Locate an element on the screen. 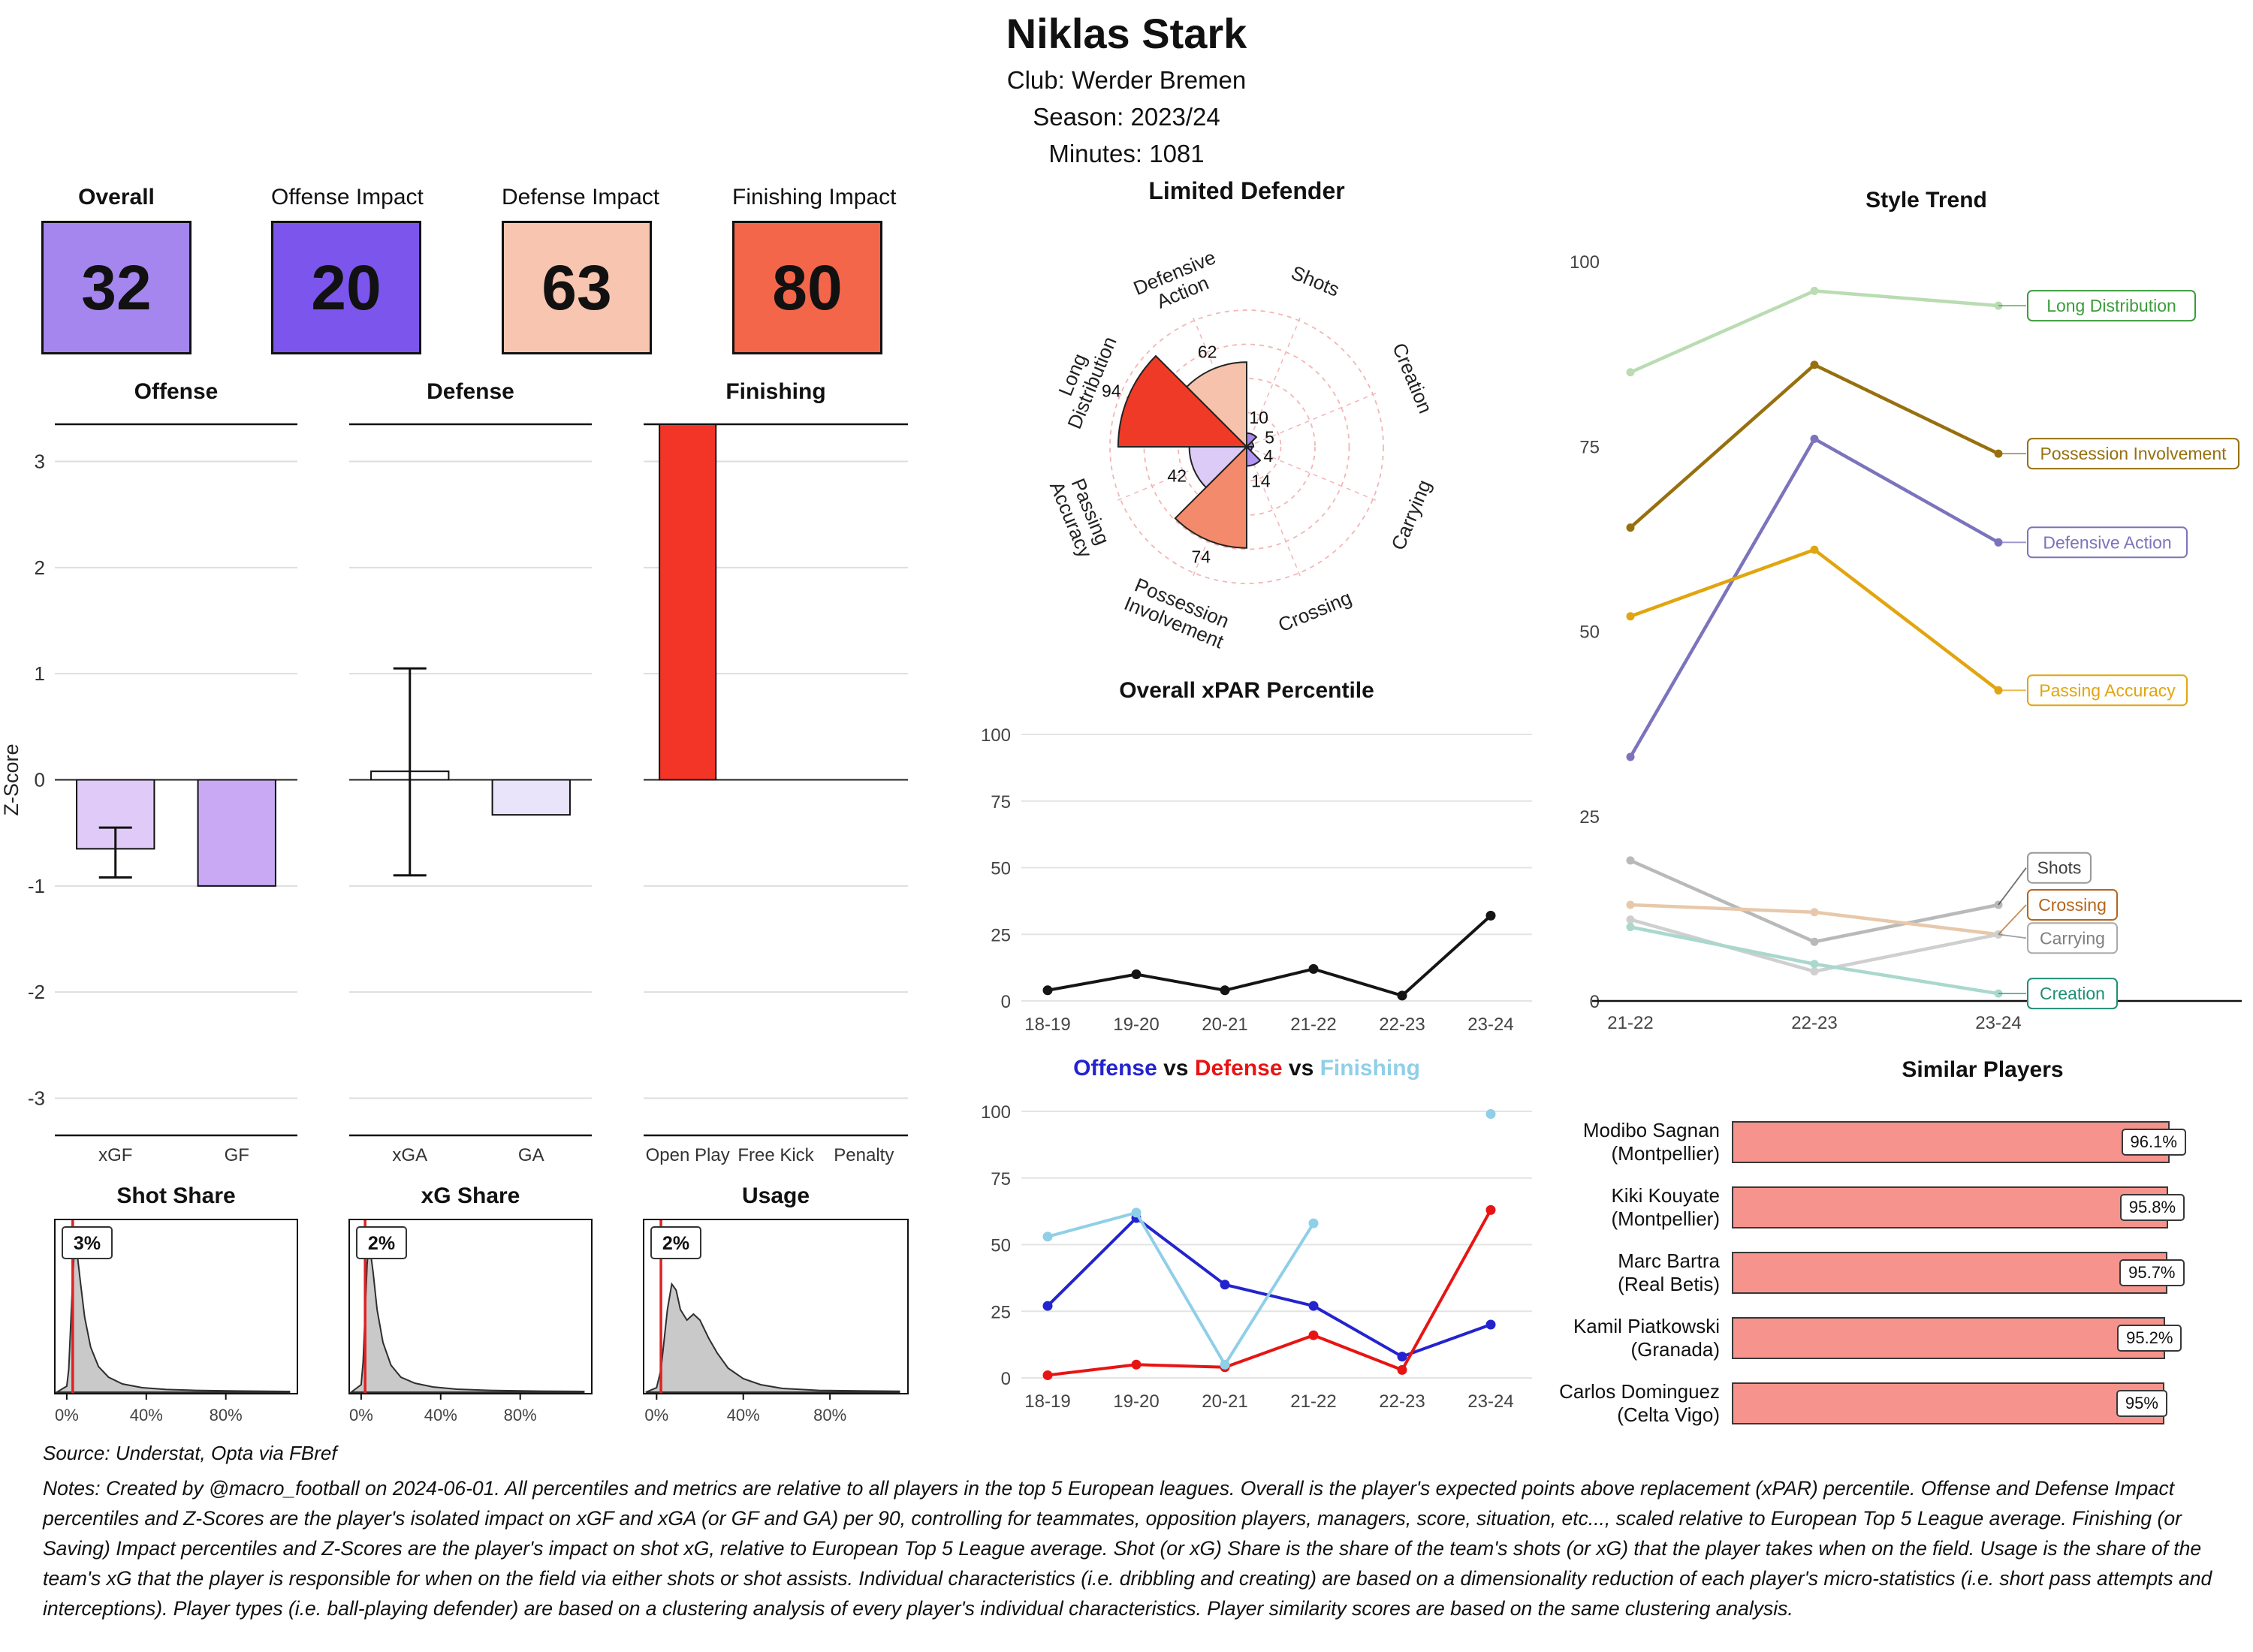 The height and width of the screenshot is (1652, 2253). svg-text: PossessionInvolvement is located at coordinates (1178, 612).